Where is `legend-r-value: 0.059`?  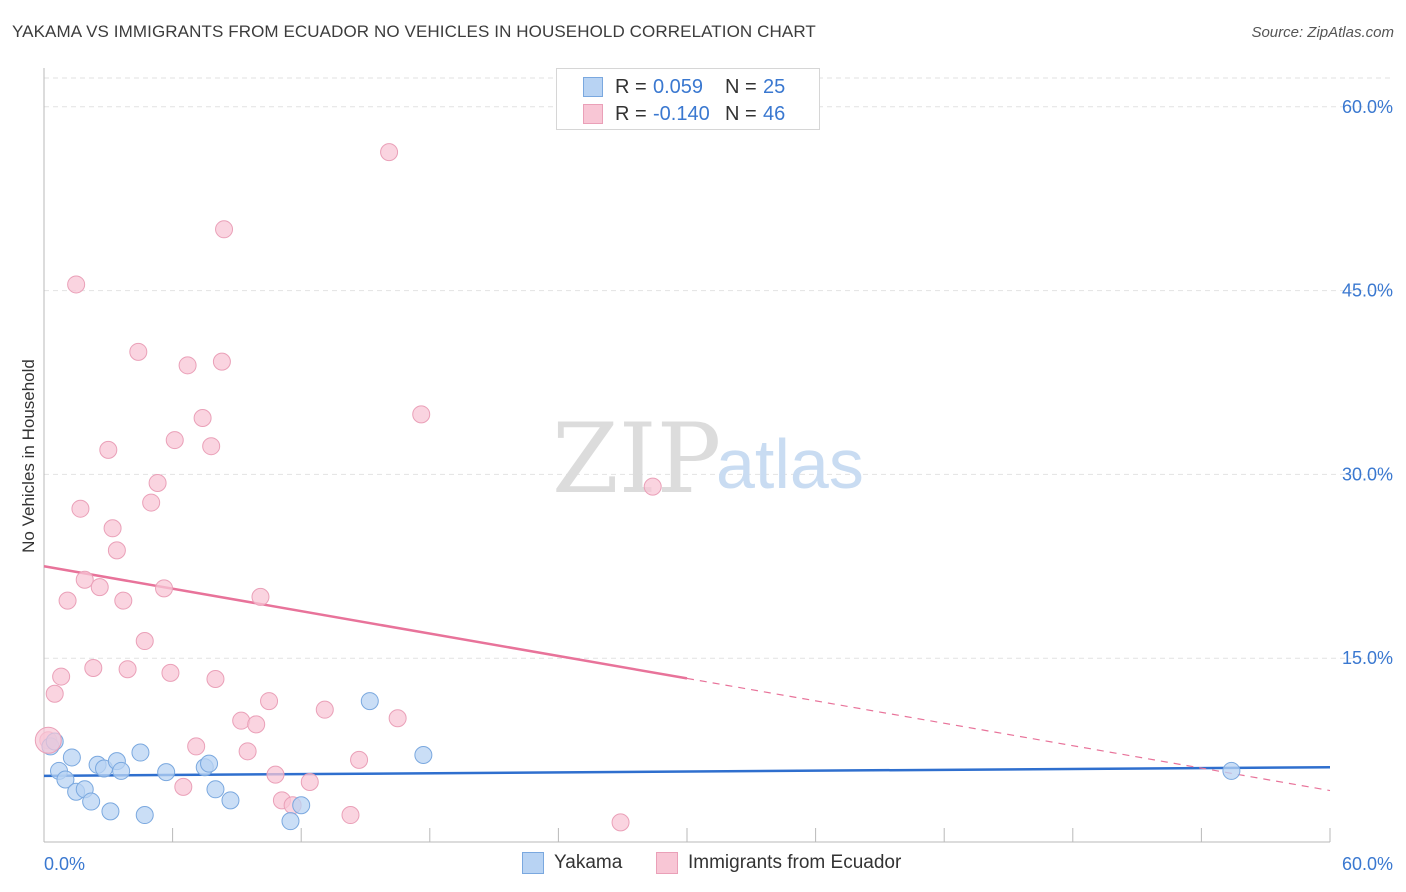 legend-r-value: 0.059 is located at coordinates (678, 86).